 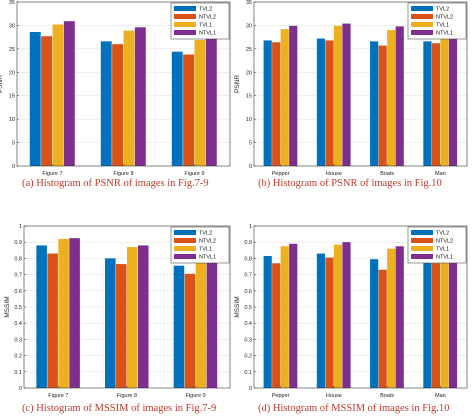 What do you see at coordinates (18, 292) in the screenshot?
I see `y-tick-label: 0.6` at bounding box center [18, 292].